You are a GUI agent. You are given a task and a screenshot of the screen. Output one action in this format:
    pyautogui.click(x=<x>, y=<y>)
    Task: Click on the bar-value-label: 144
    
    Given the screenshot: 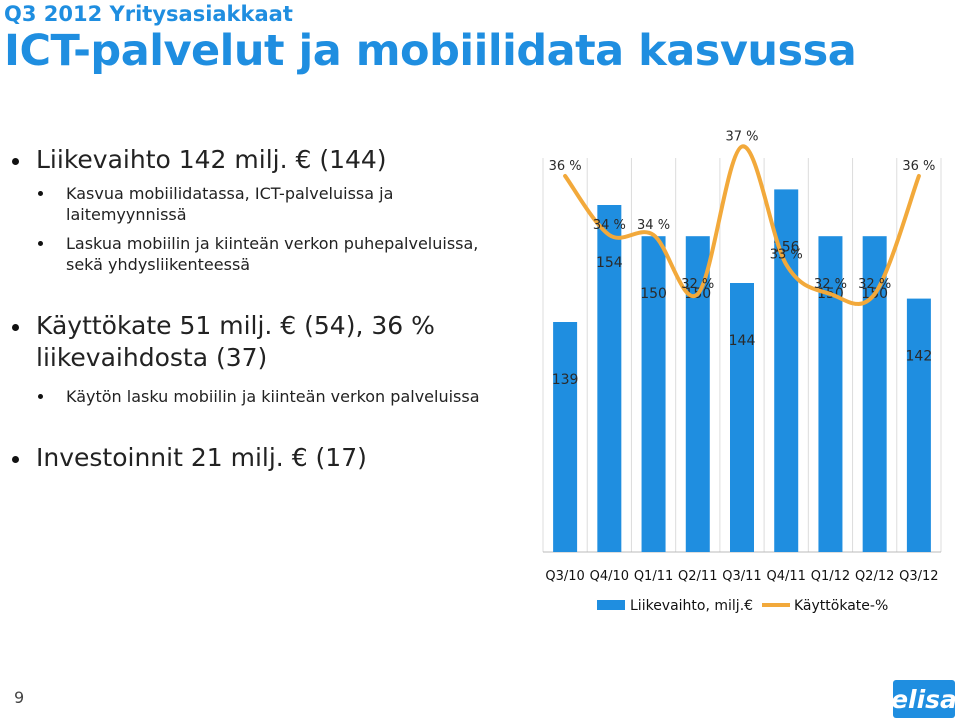 What is the action you would take?
    pyautogui.click(x=742, y=341)
    